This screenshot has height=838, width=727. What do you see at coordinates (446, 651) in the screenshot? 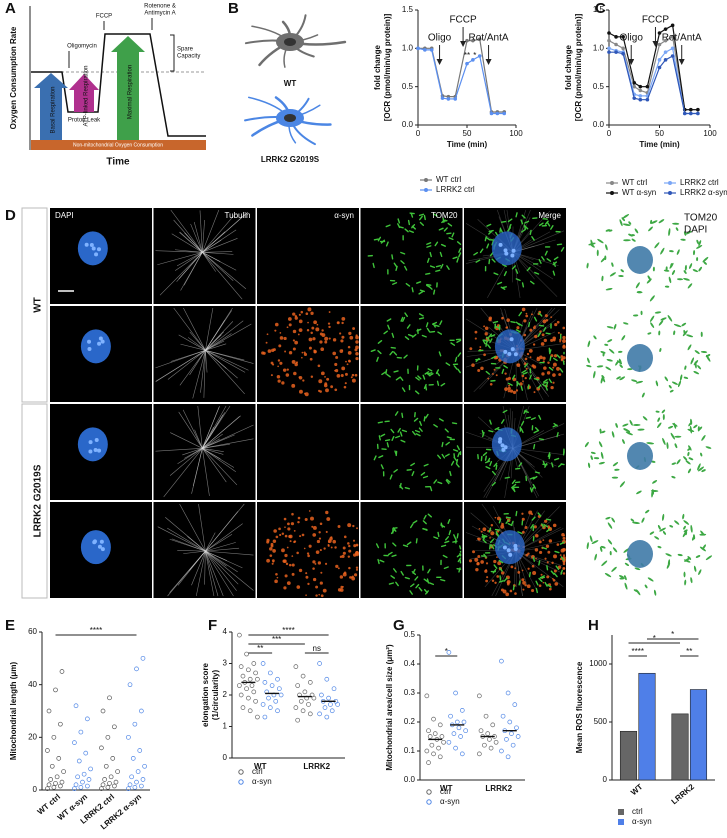
I see `sig-label: *` at bounding box center [446, 651].